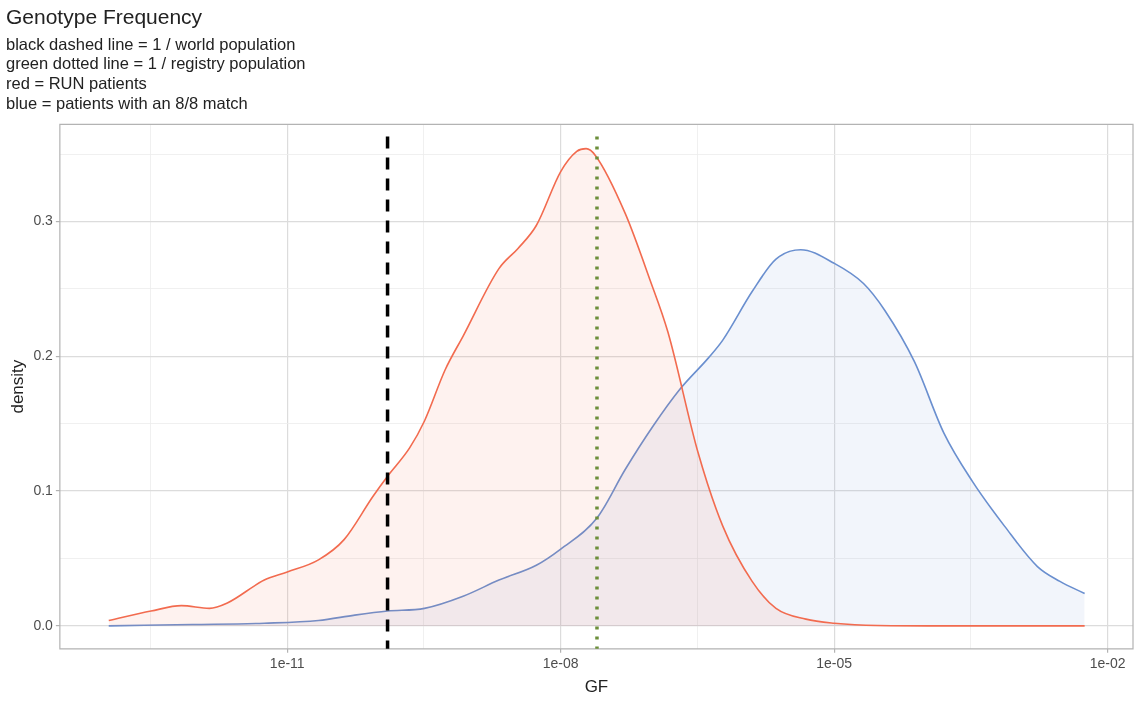 The height and width of the screenshot is (704, 1137). I want to click on x-tick-label: 1e-02, so click(1107, 663).